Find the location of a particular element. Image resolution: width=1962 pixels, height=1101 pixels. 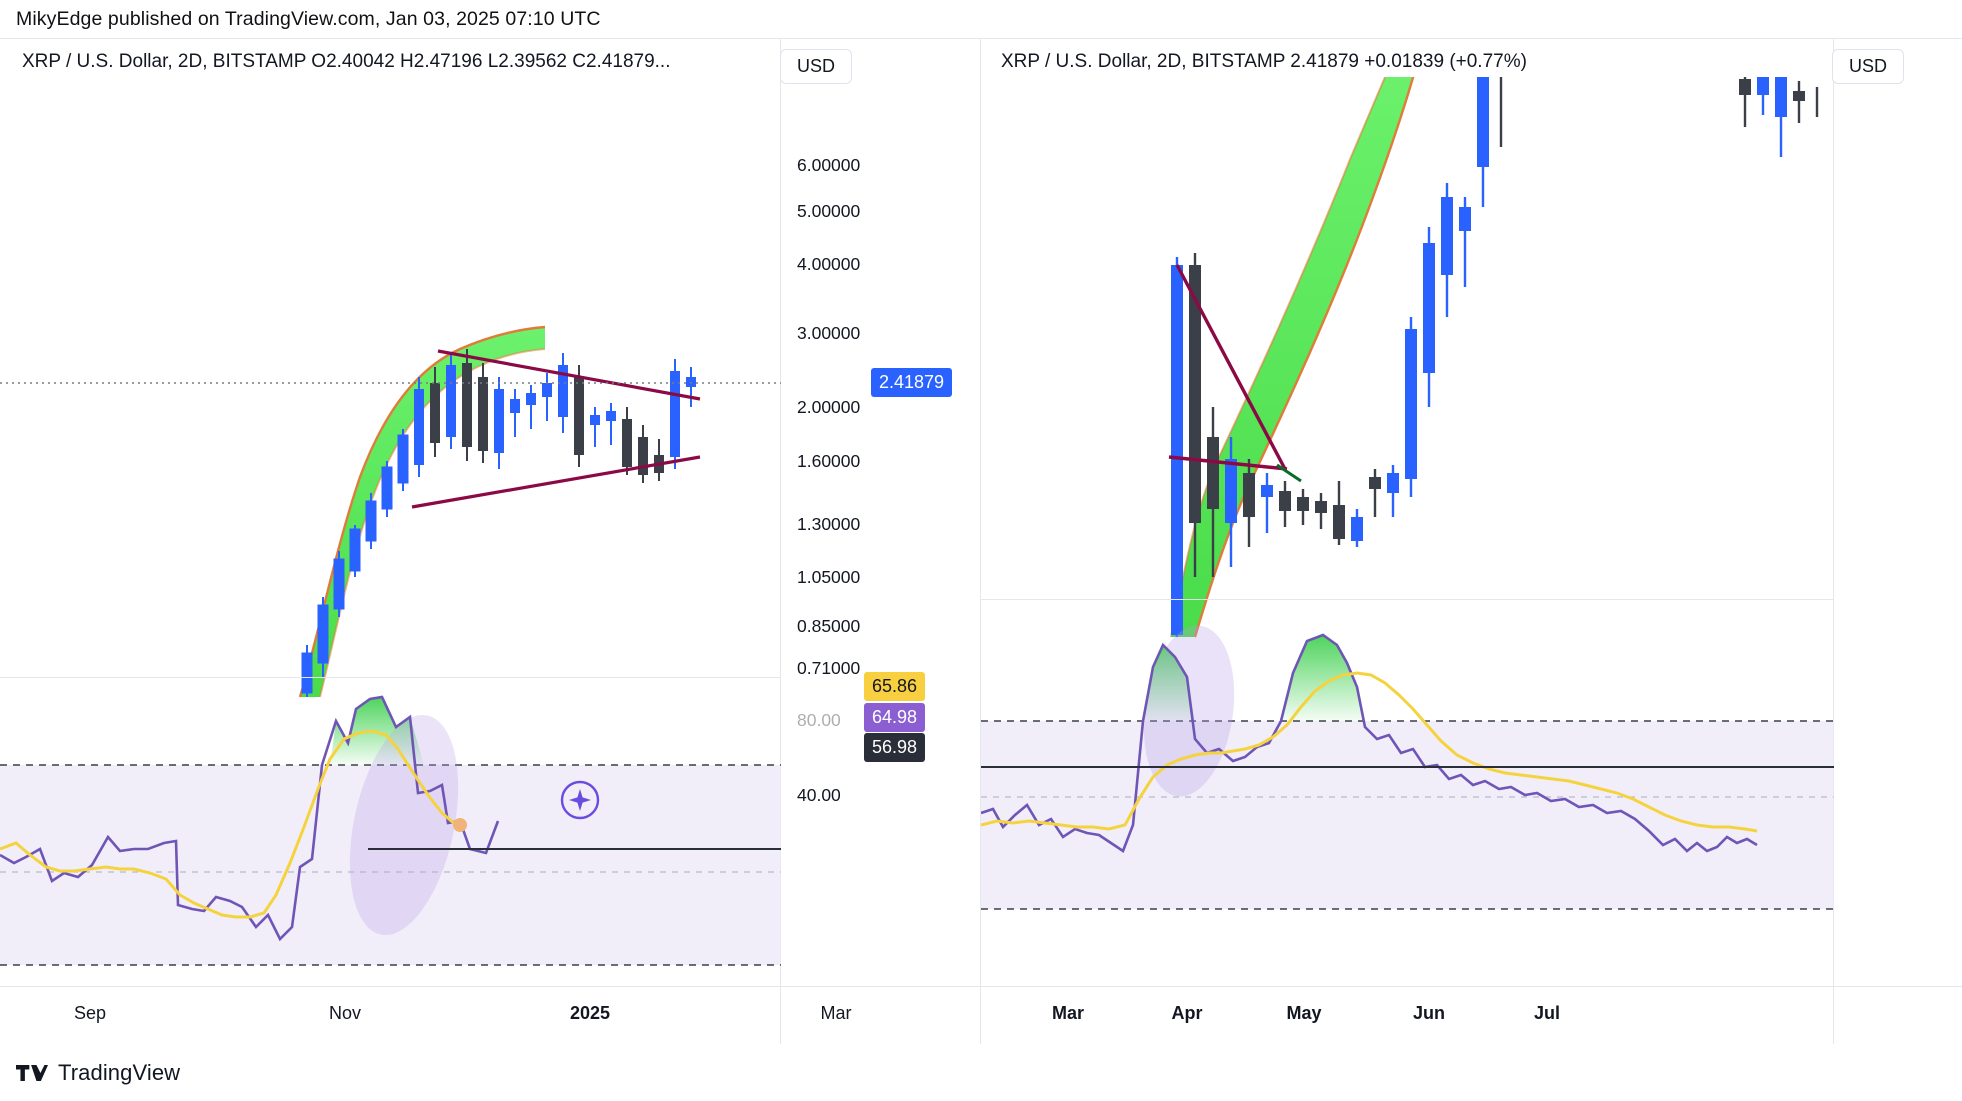

right-price-axis-separator is located at coordinates (1833, 541).